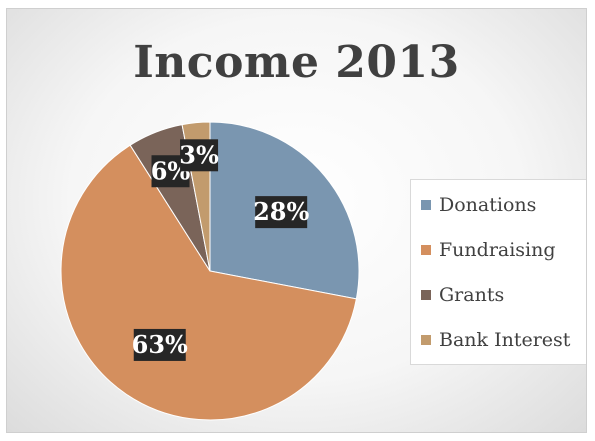 The height and width of the screenshot is (441, 595). I want to click on chart-title: Income 2013, so click(296, 62).